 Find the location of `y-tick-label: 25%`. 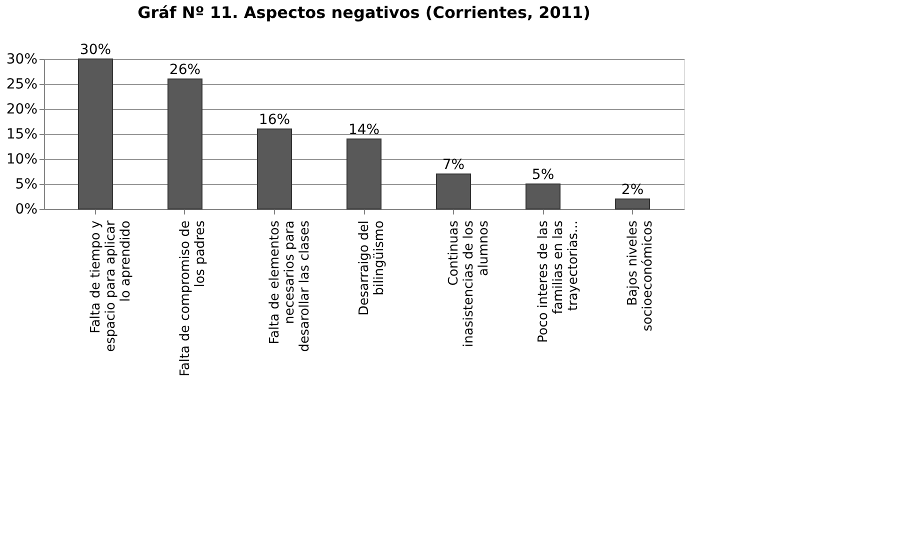

y-tick-label: 25% is located at coordinates (22, 84).